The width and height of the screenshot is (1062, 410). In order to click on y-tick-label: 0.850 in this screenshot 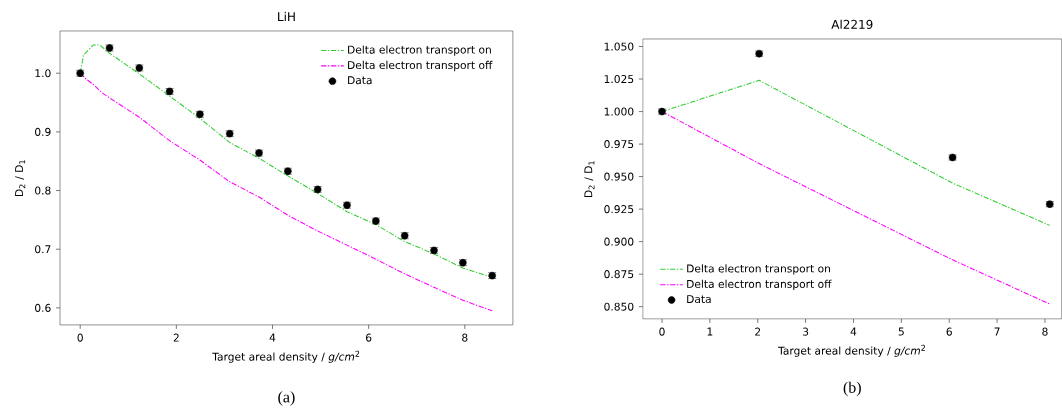, I will do `click(619, 306)`.